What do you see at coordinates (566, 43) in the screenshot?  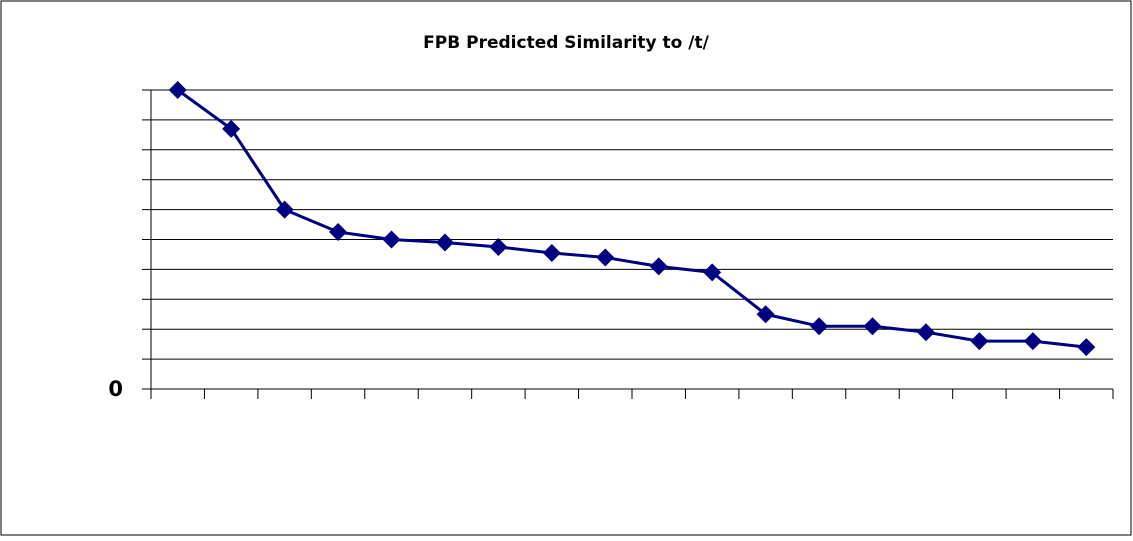 I see `chart-title: FPB Predicted Similarity to /t/` at bounding box center [566, 43].